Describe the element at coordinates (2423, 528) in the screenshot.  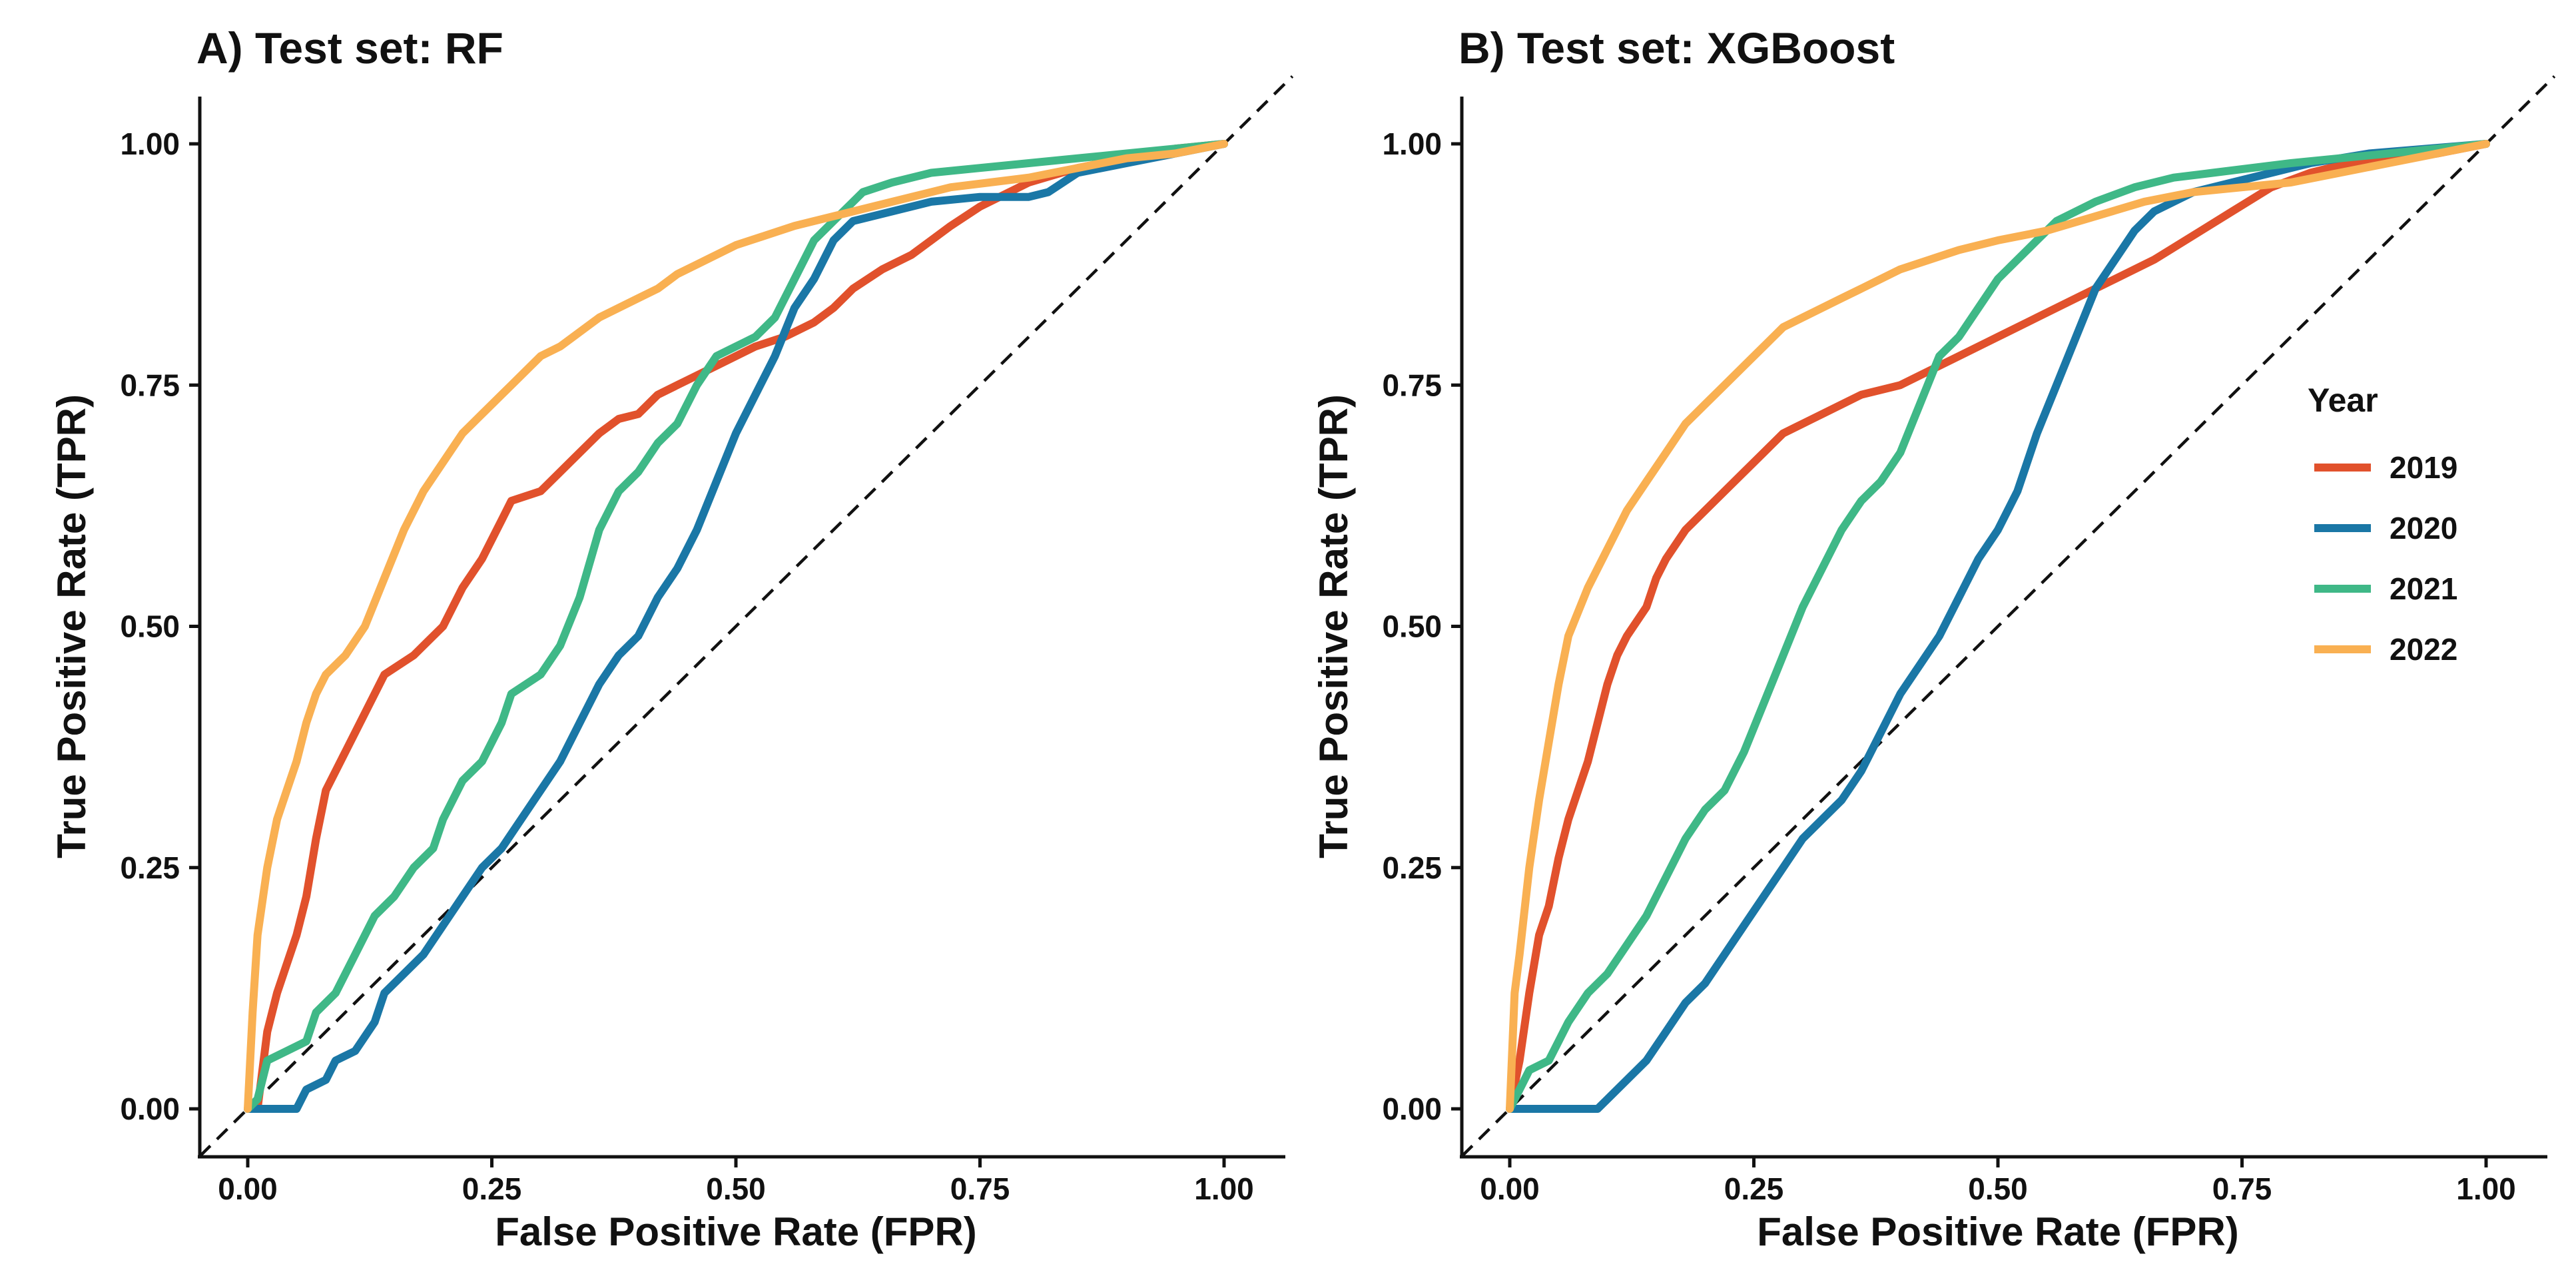
I see `legend-label-2020: 2020` at that location.